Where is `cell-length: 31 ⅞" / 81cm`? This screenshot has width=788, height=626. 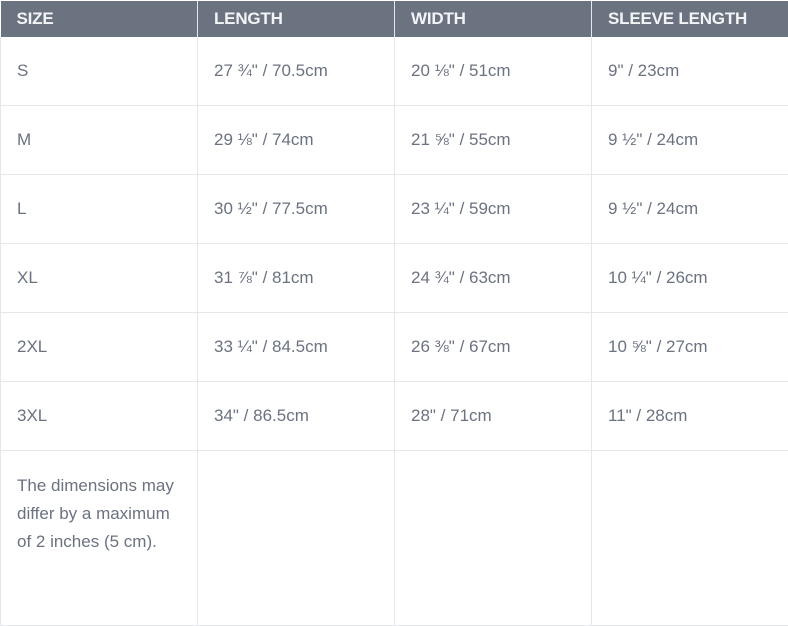 cell-length: 31 ⅞" / 81cm is located at coordinates (296, 278).